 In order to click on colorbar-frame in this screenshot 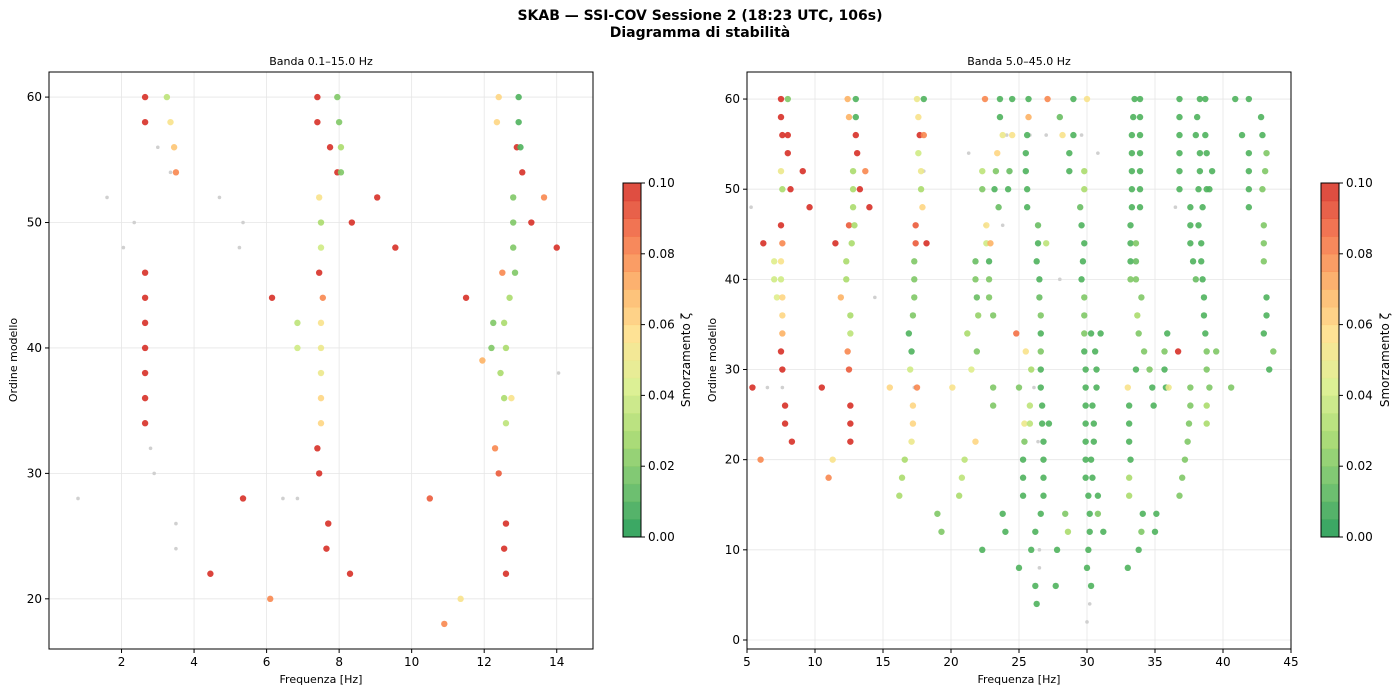, I will do `click(1330, 360)`.